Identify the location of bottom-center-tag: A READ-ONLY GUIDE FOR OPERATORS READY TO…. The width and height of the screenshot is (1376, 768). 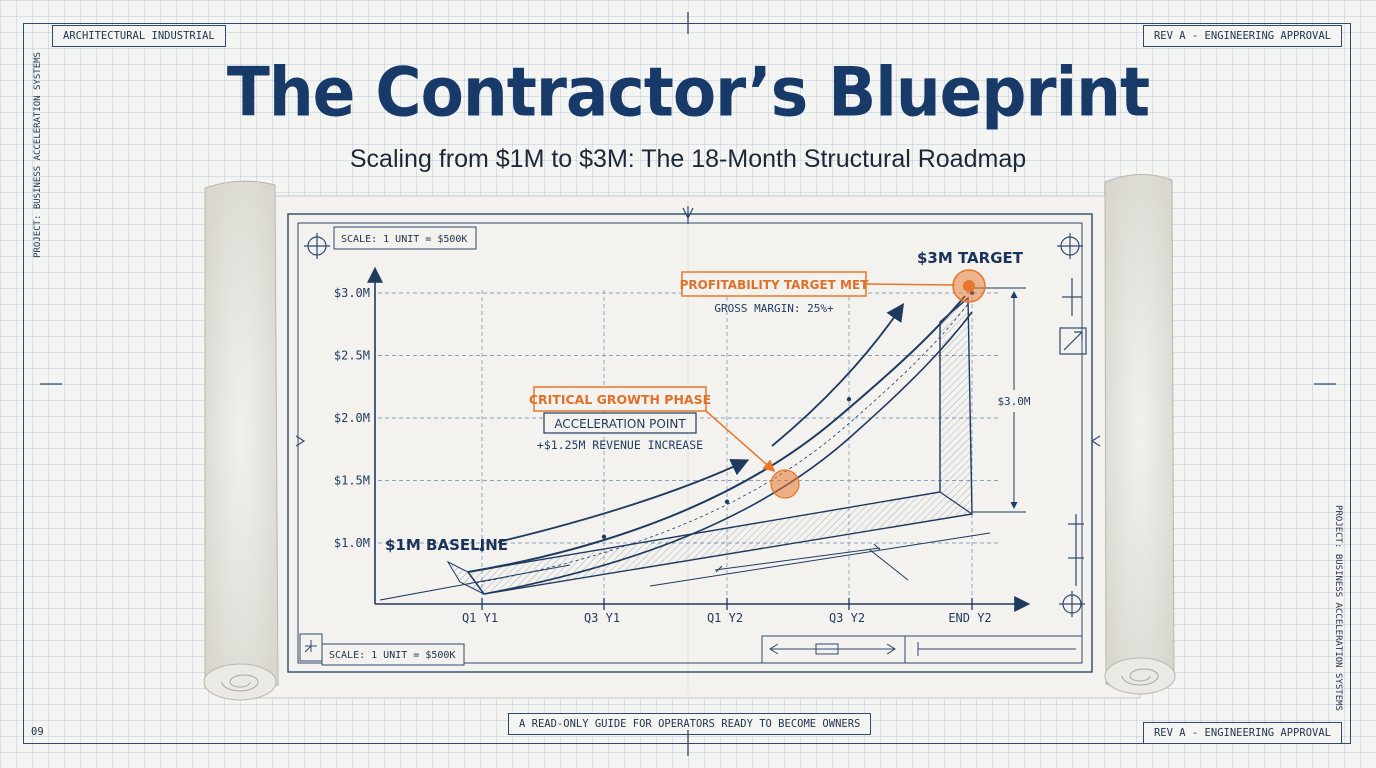
(690, 724).